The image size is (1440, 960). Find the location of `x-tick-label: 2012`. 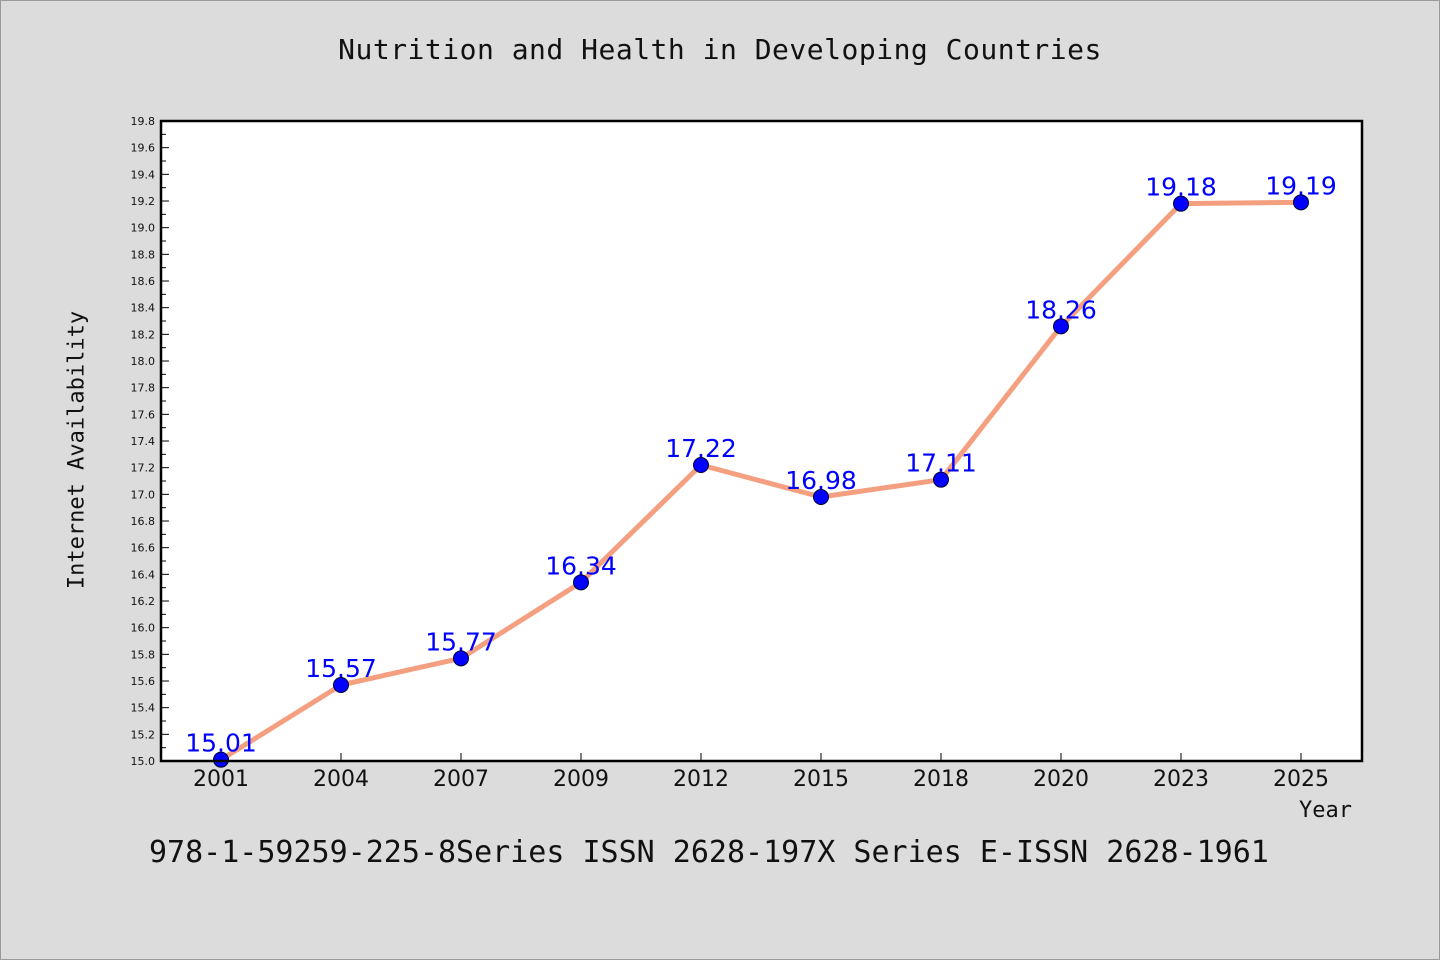

x-tick-label: 2012 is located at coordinates (701, 779).